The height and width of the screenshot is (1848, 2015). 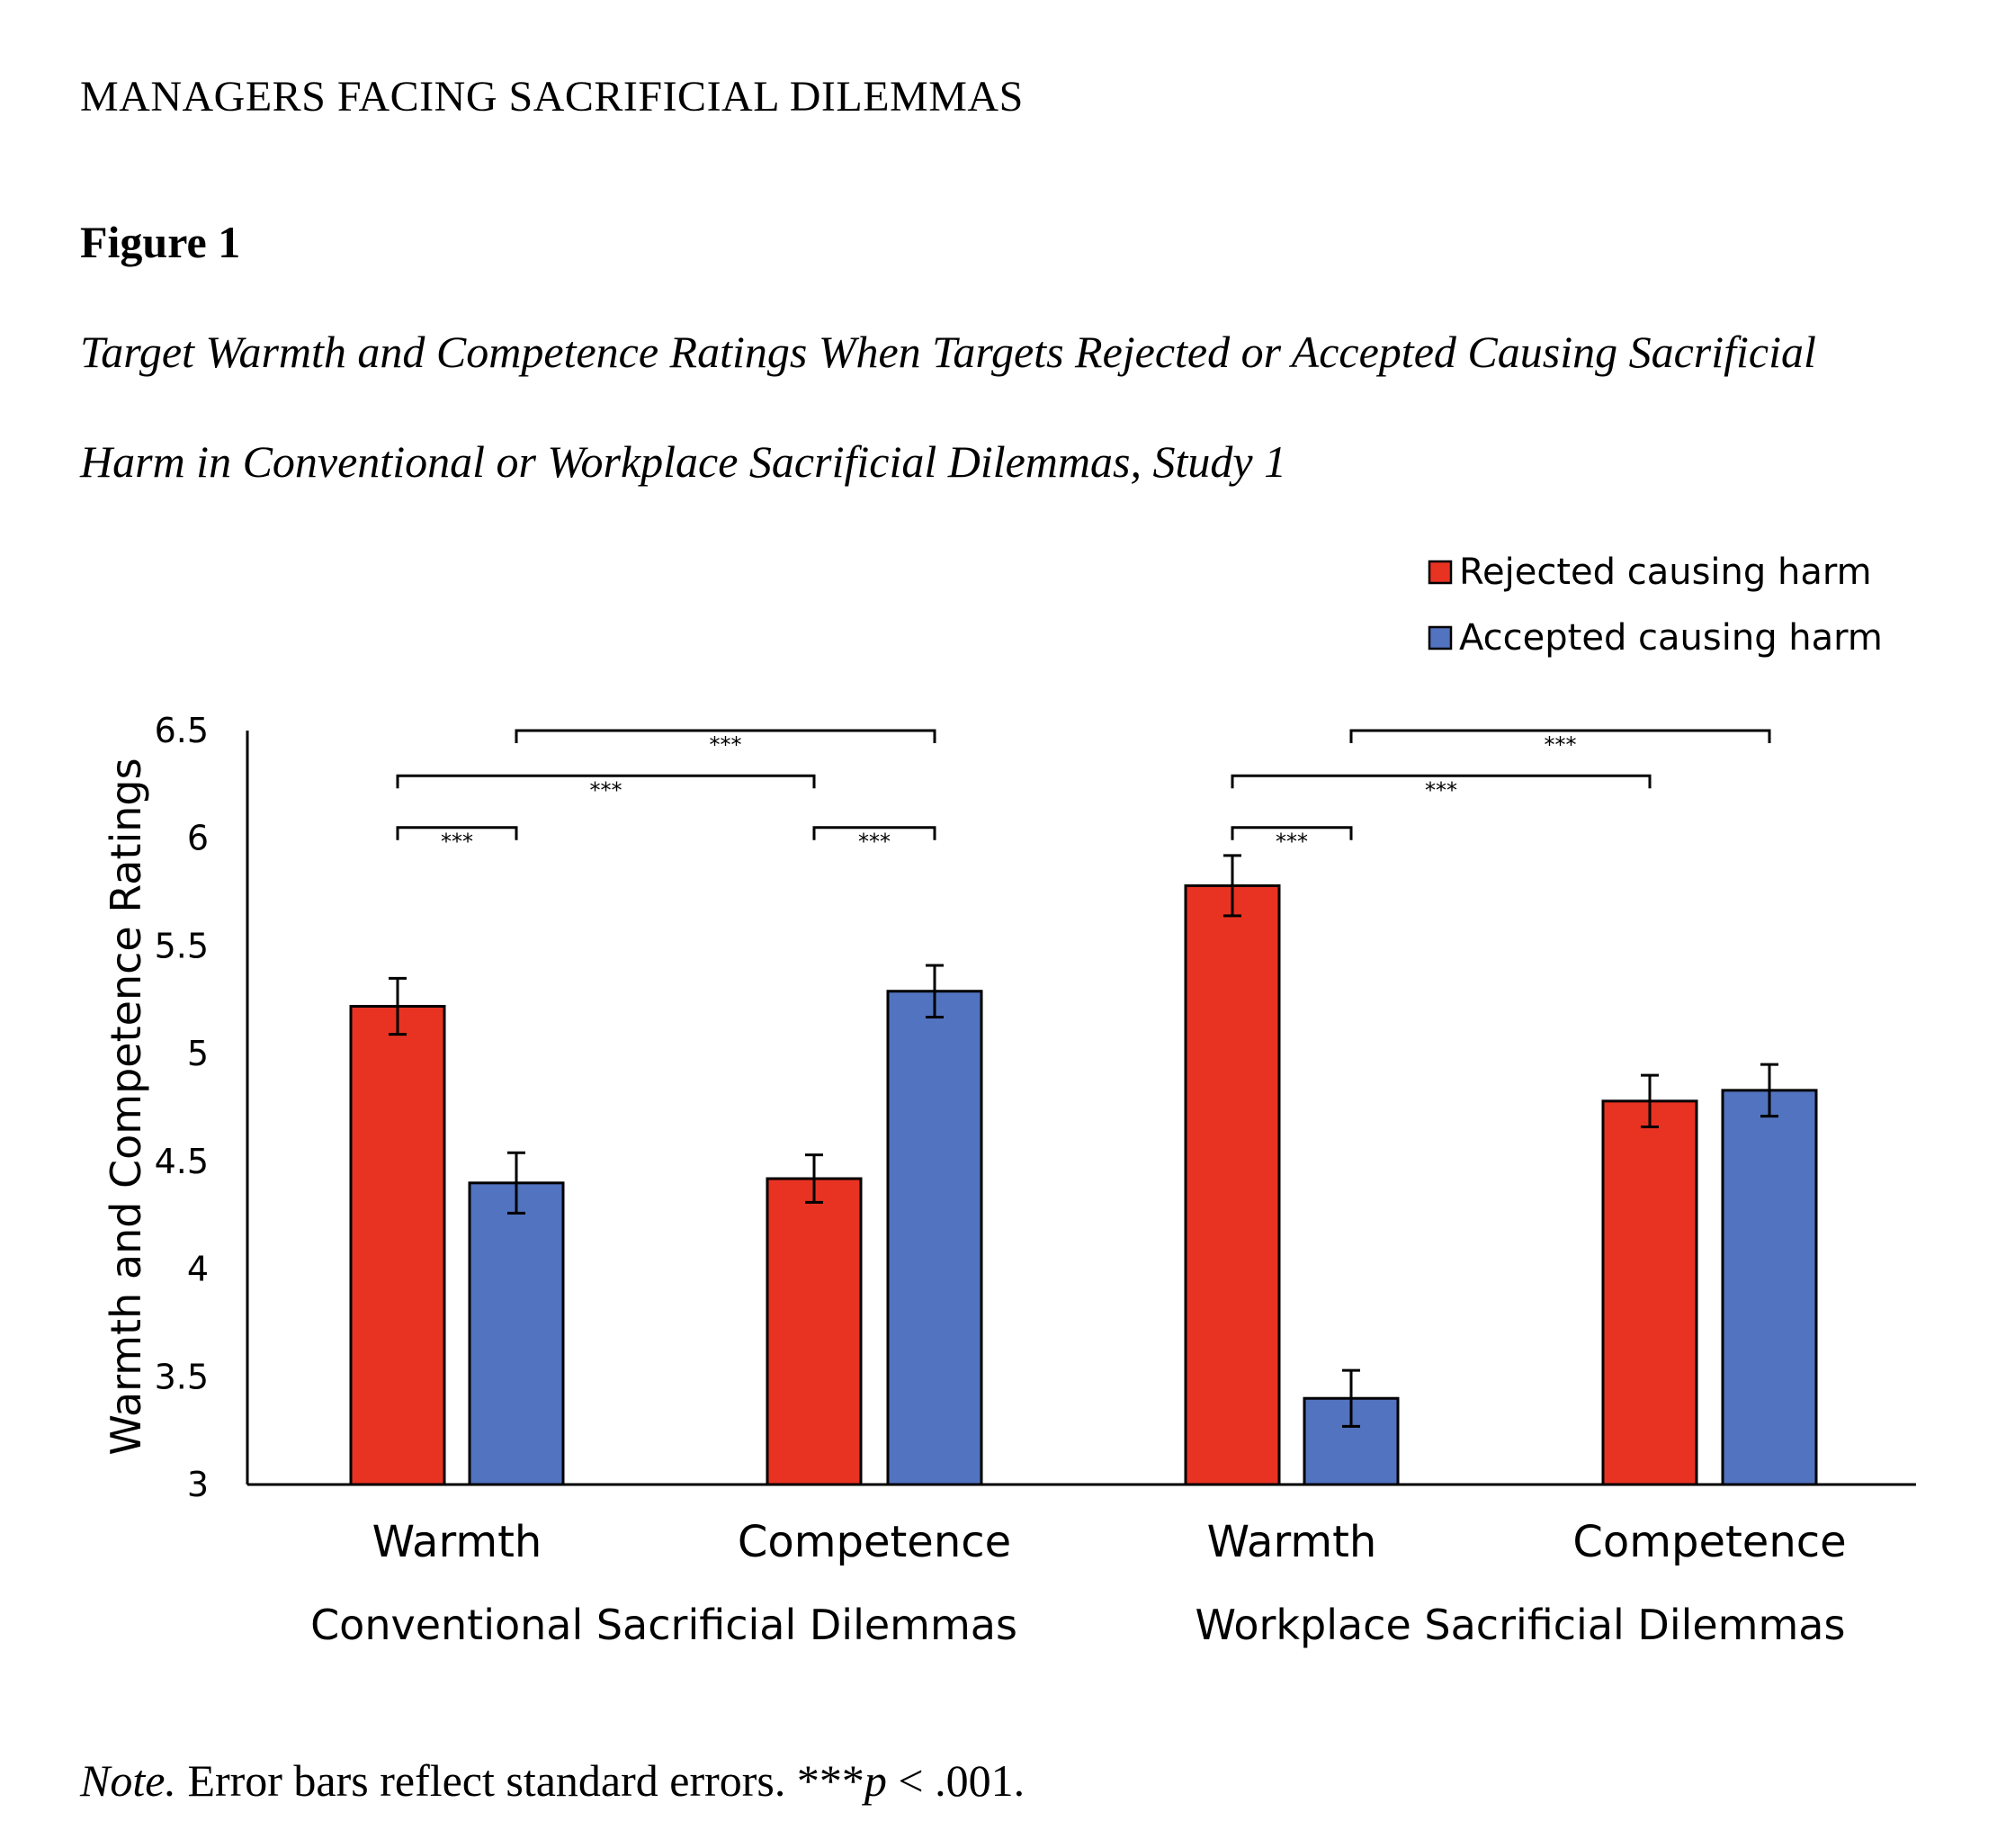 What do you see at coordinates (1521, 1625) in the screenshot?
I see `x-group-label: Workplace Sacrificial Dilemmas` at bounding box center [1521, 1625].